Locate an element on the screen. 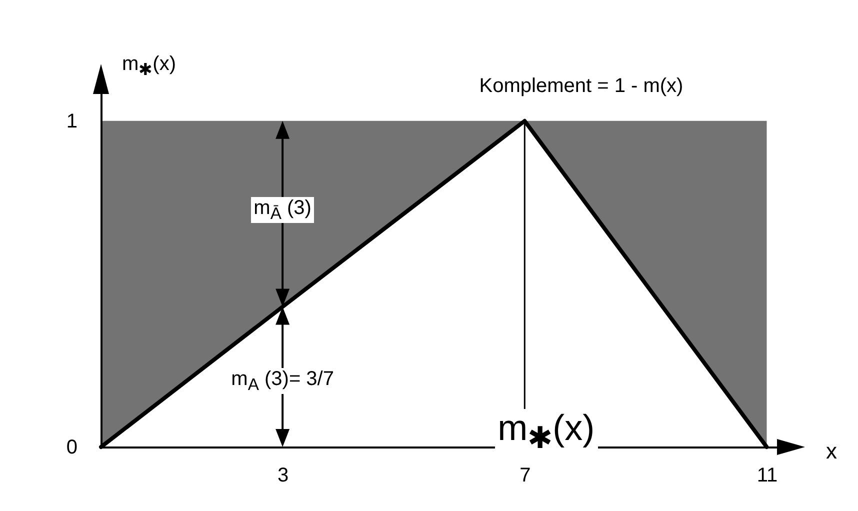  y-axis-title: m$_{✱}$(x) is located at coordinates (149, 66).